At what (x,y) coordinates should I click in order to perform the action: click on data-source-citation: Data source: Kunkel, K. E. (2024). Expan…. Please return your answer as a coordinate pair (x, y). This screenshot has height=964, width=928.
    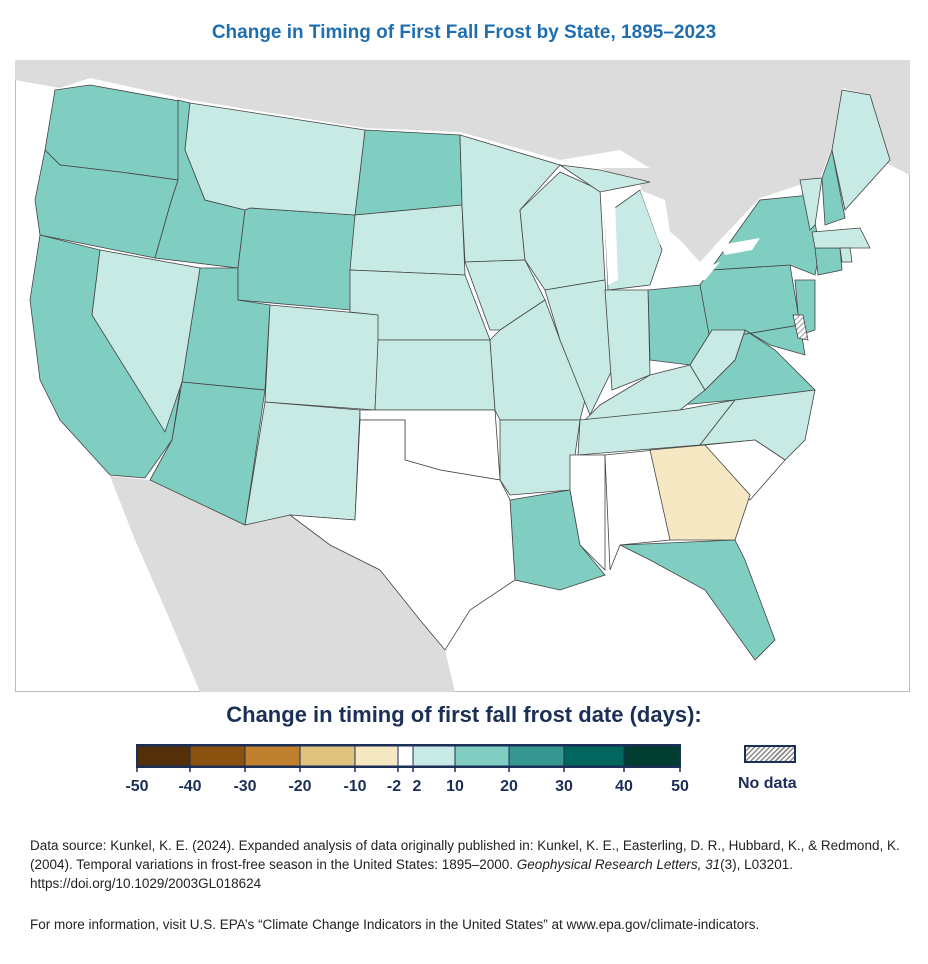
    Looking at the image, I should click on (465, 864).